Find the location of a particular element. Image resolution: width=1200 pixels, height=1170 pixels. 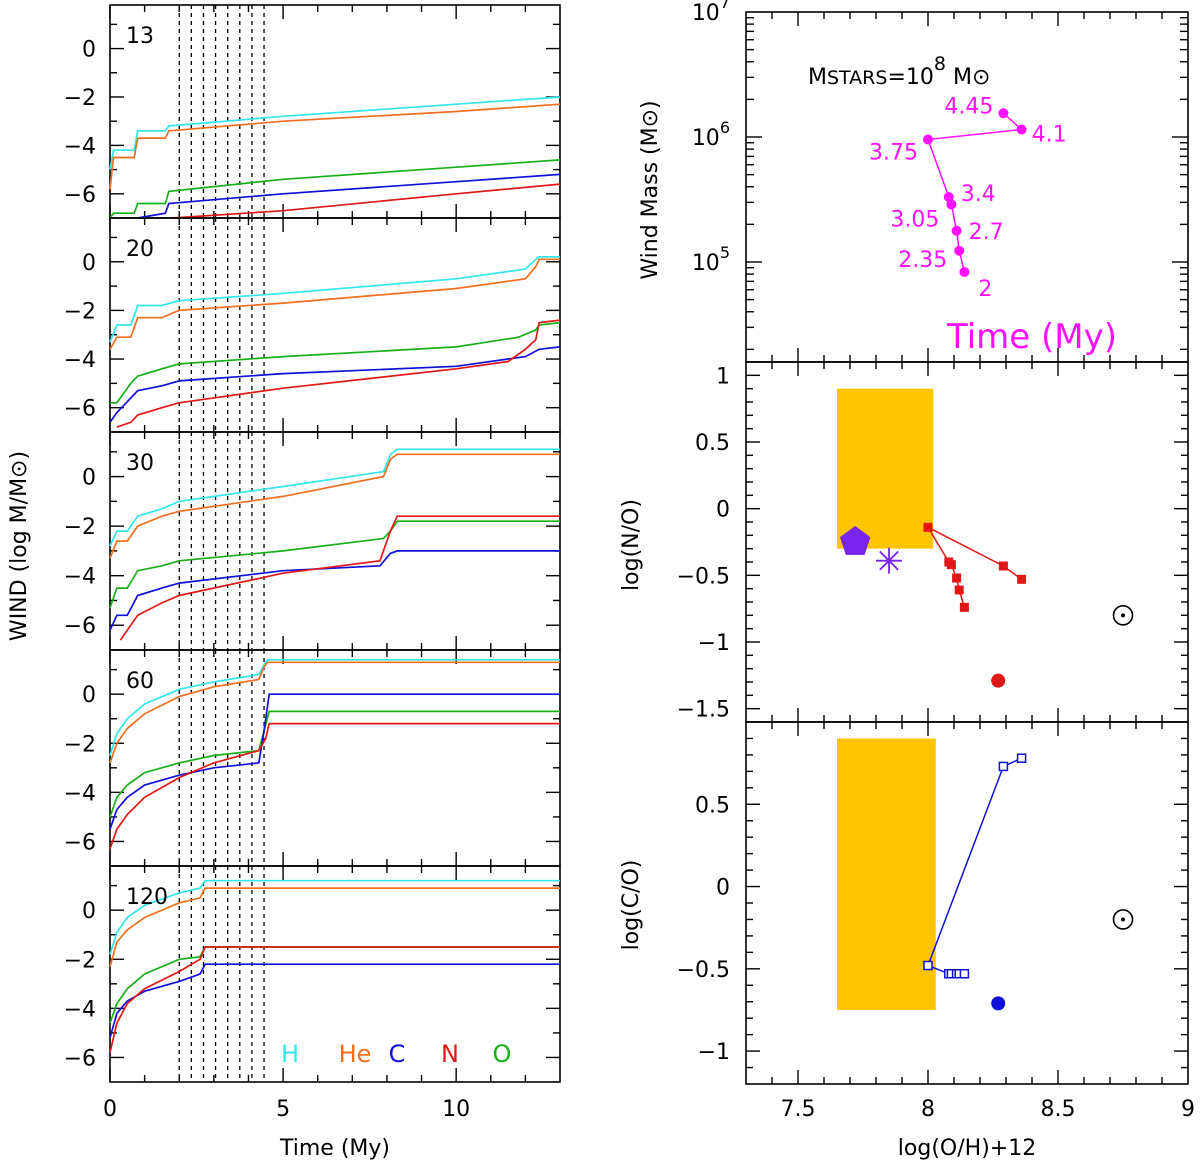

legend-C: C is located at coordinates (397, 1054).